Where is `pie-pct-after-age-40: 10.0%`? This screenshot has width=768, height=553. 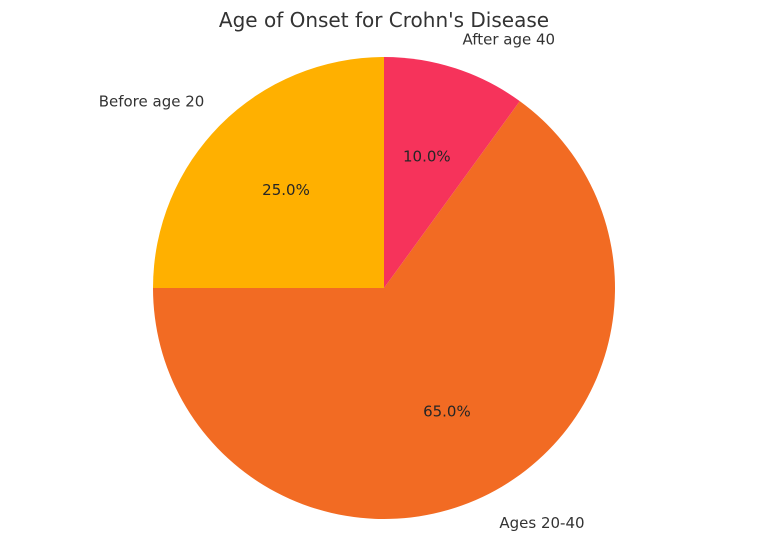
pie-pct-after-age-40: 10.0% is located at coordinates (427, 156).